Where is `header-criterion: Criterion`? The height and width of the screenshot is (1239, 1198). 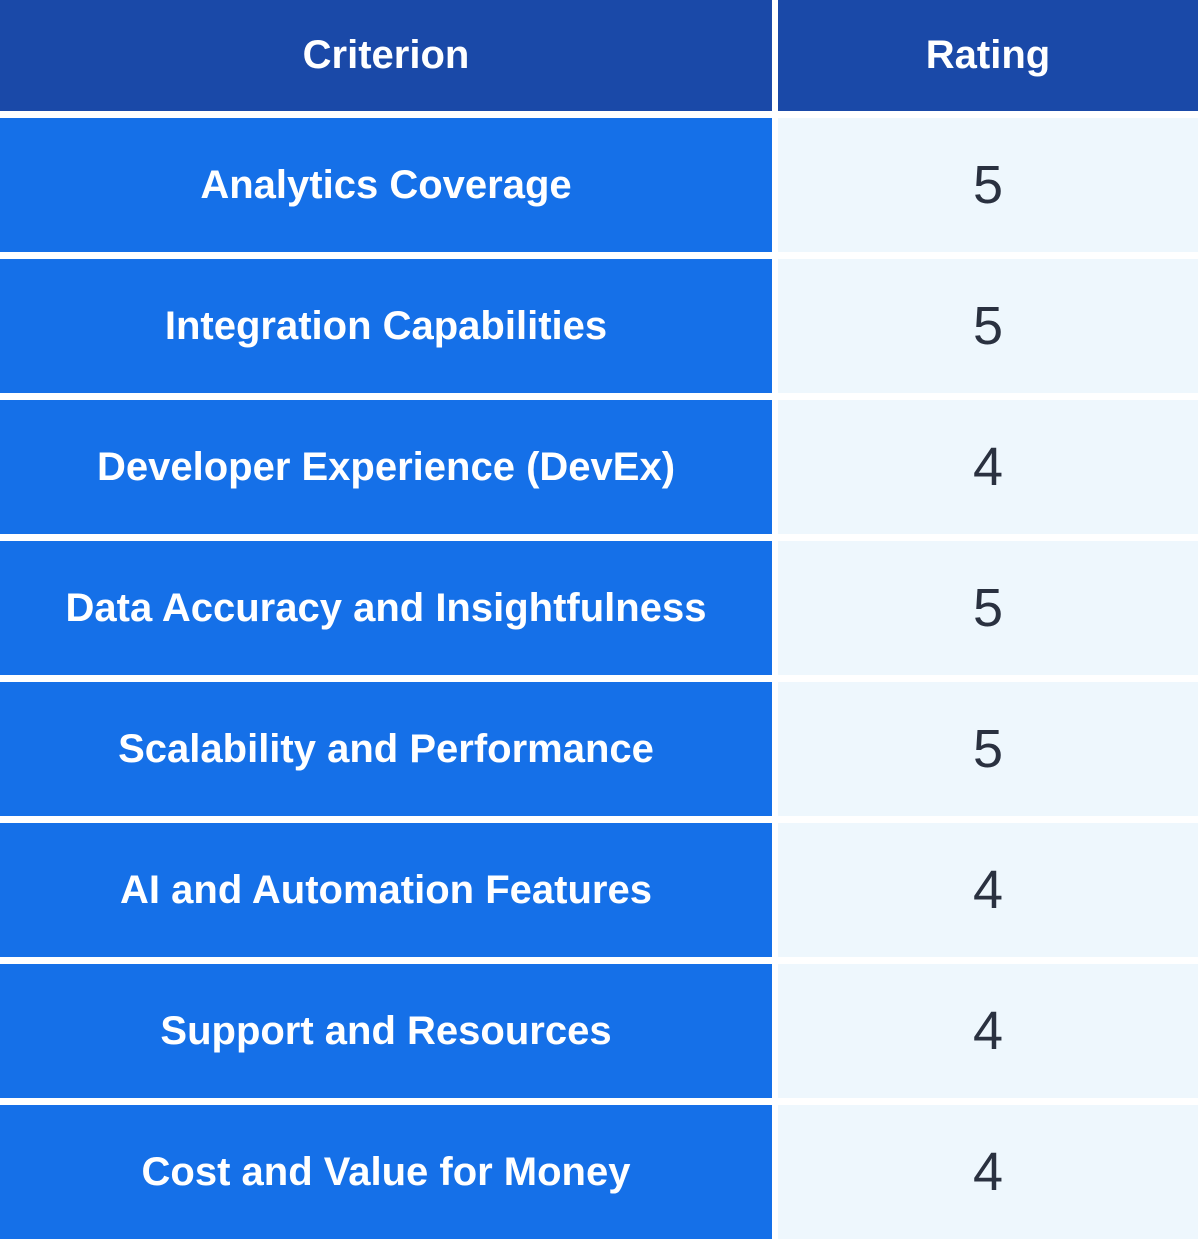
header-criterion: Criterion is located at coordinates (386, 55).